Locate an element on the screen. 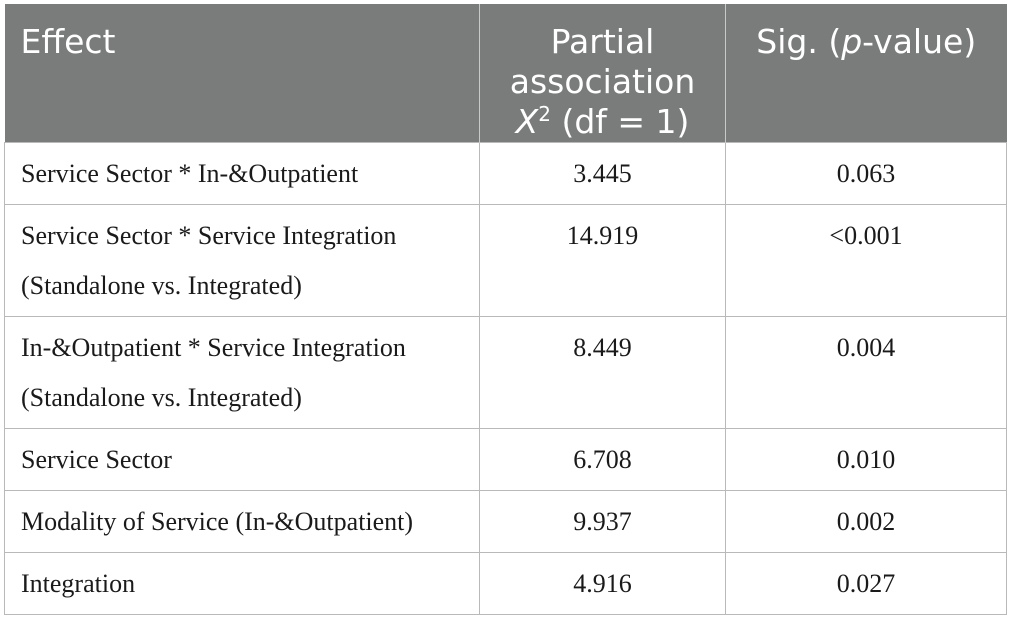  header-sig-p: p is located at coordinates (852, 41).